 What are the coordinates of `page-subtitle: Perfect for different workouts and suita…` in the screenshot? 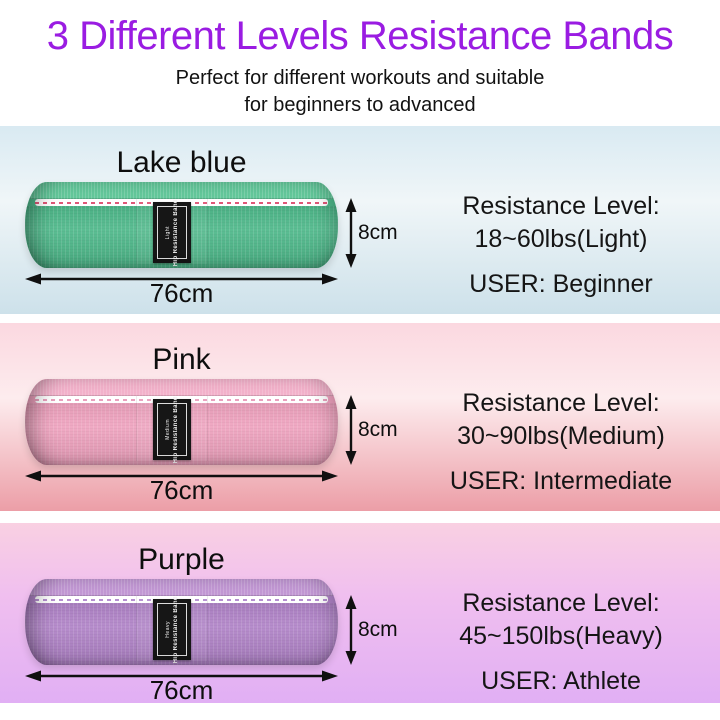 It's located at (360, 92).